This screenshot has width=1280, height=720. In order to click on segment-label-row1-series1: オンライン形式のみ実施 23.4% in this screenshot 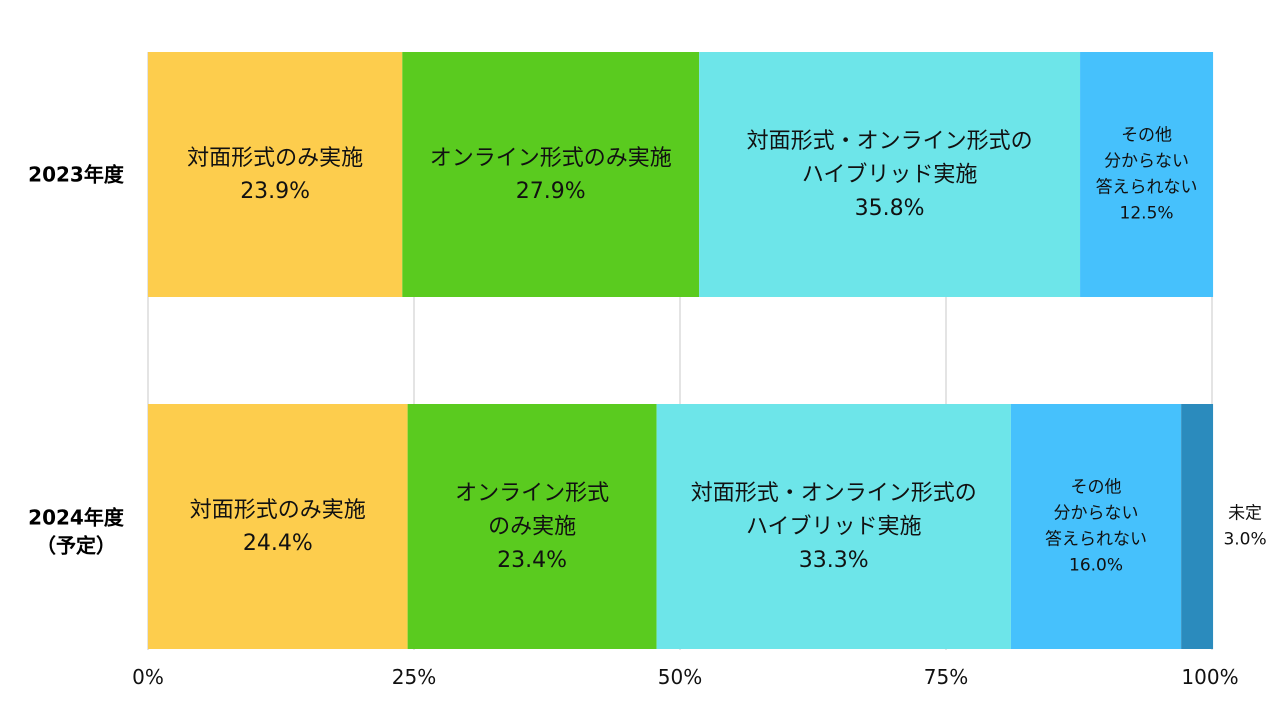, I will do `click(532, 527)`.